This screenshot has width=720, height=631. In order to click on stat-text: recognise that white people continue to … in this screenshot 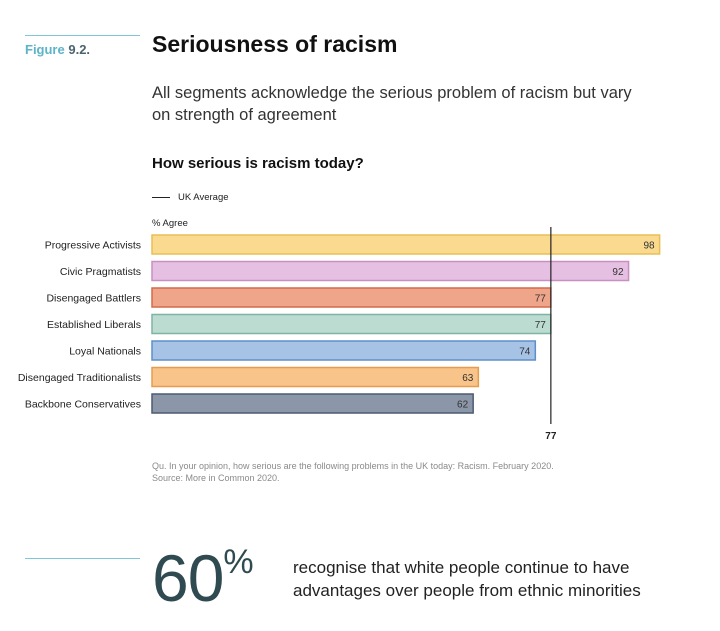, I will do `click(467, 579)`.